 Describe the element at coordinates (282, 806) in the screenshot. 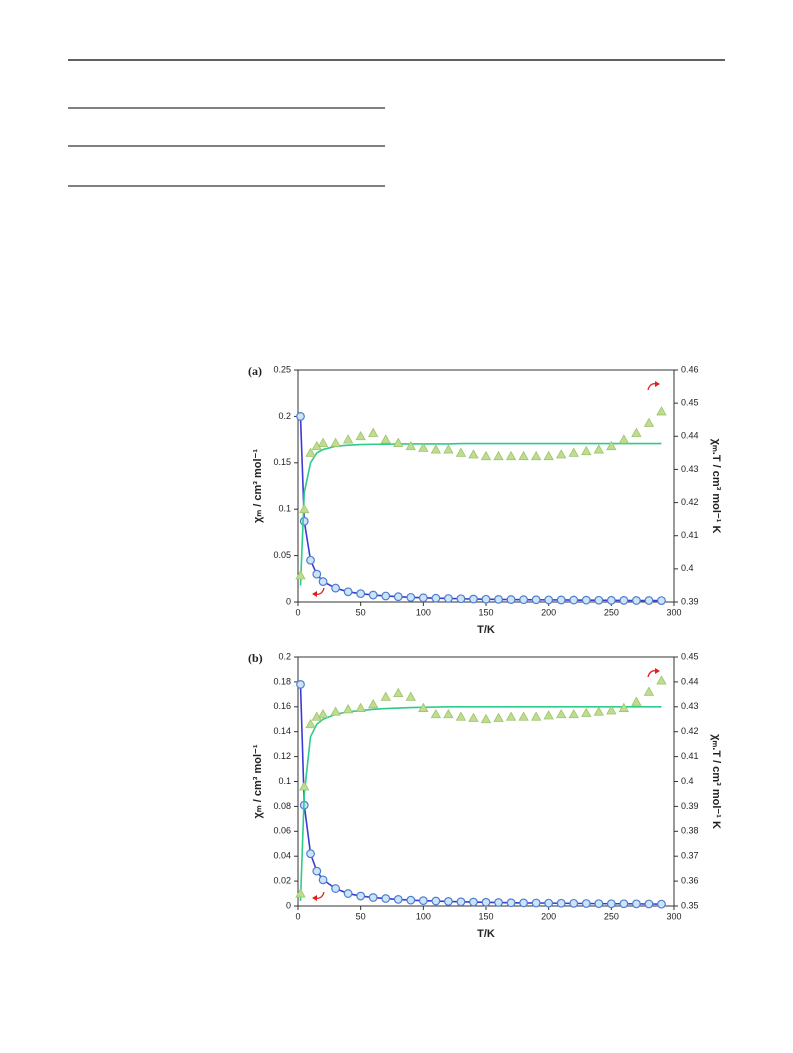

I see `y-tick-label: 0.08` at that location.